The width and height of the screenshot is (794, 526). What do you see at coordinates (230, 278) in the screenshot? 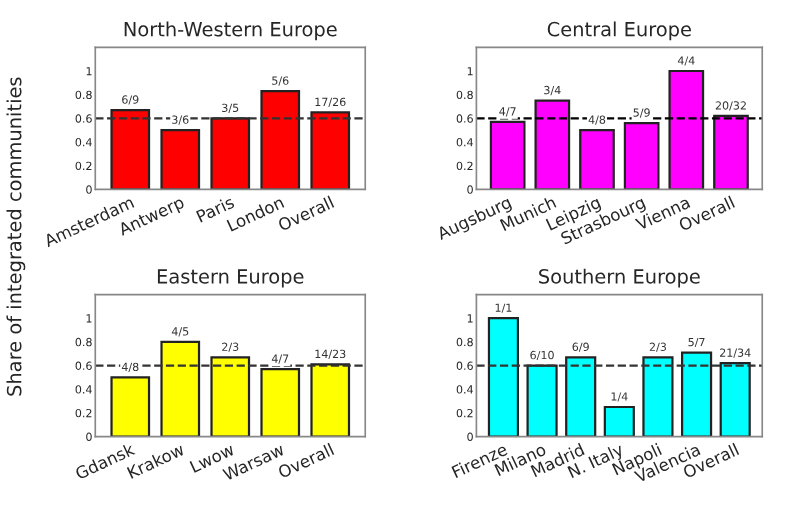
I see `chart-title: Eastern Europe` at bounding box center [230, 278].